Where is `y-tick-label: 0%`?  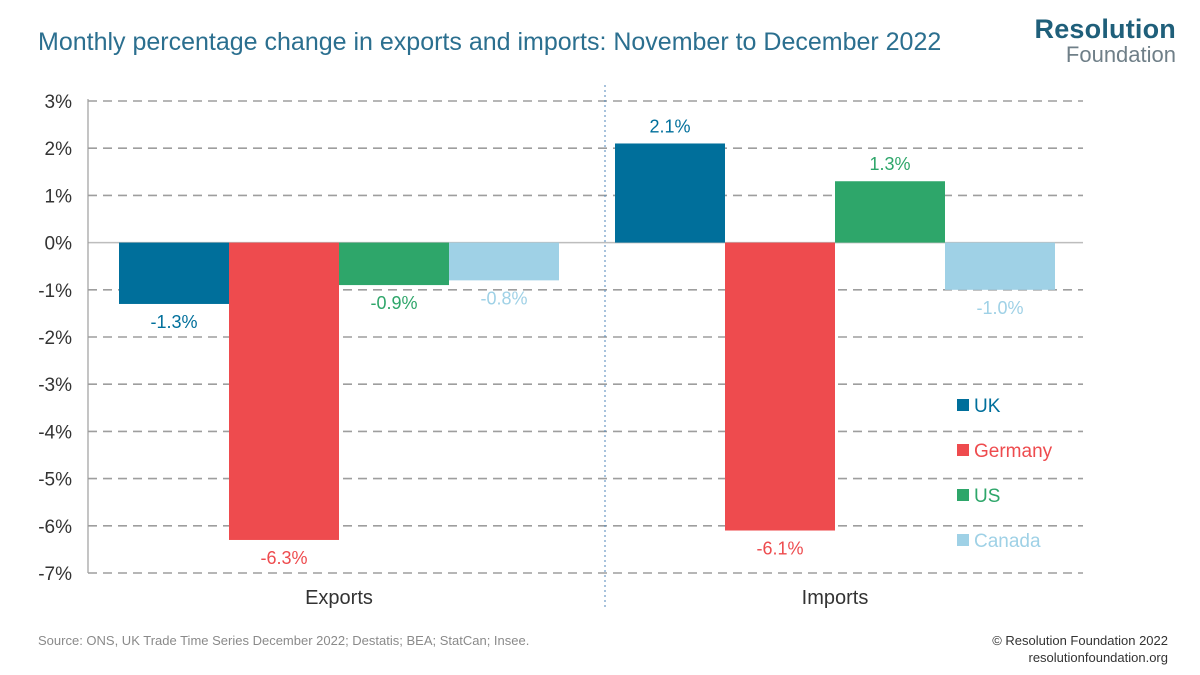 y-tick-label: 0% is located at coordinates (59, 244).